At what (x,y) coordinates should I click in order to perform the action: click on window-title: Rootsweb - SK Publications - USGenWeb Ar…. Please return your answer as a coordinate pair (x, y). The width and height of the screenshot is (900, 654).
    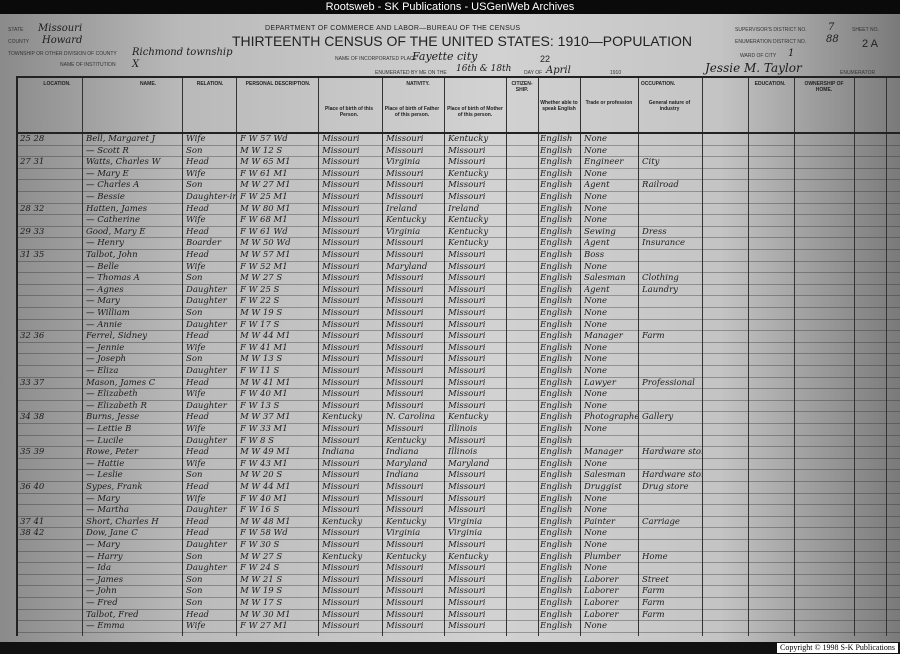
    Looking at the image, I should click on (450, 7).